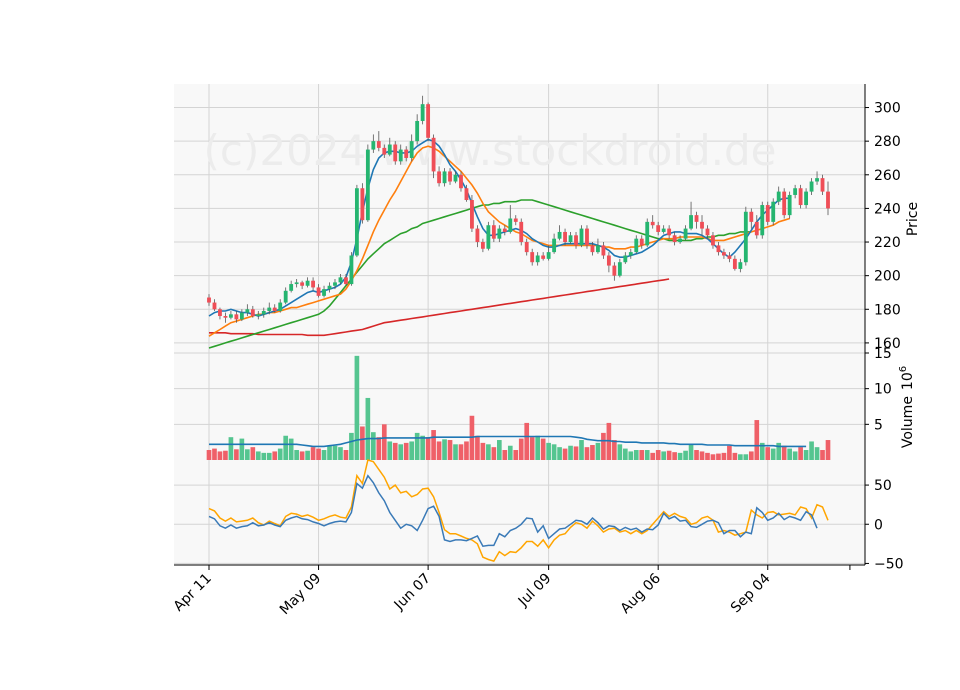 The width and height of the screenshot is (960, 690). I want to click on price-axis-tick-label: 160, so click(887, 344).